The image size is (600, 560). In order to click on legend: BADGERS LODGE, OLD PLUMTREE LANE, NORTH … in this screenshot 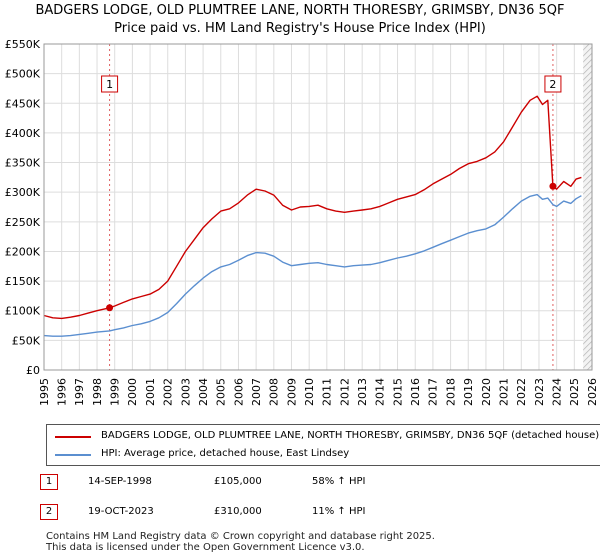, I will do `click(323, 445)`.